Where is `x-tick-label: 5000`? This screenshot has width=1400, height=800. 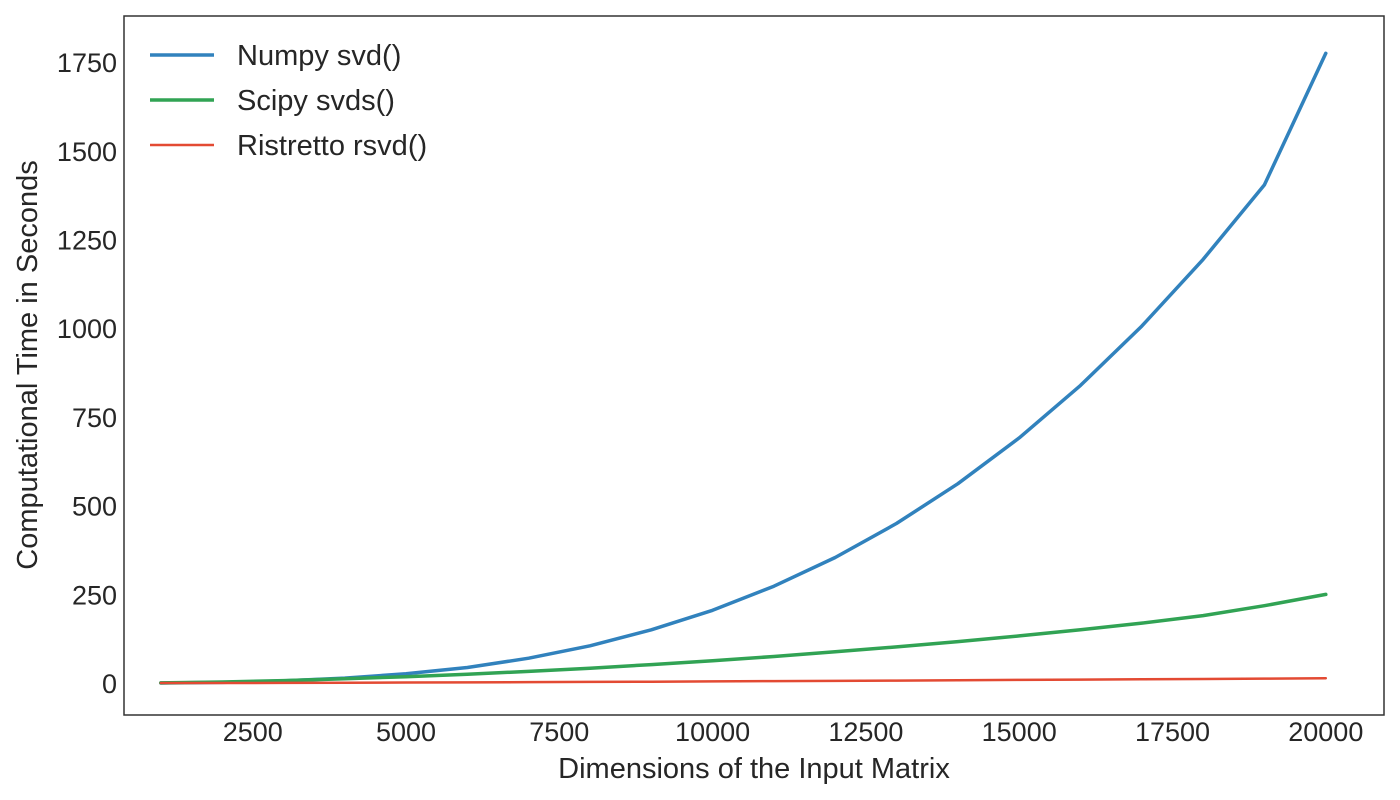
x-tick-label: 5000 is located at coordinates (406, 732).